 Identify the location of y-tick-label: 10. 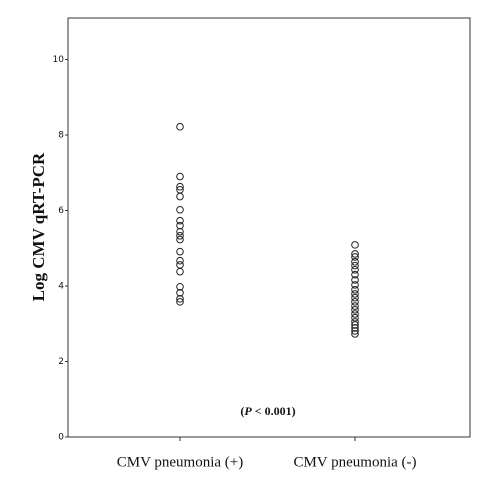
(59, 60).